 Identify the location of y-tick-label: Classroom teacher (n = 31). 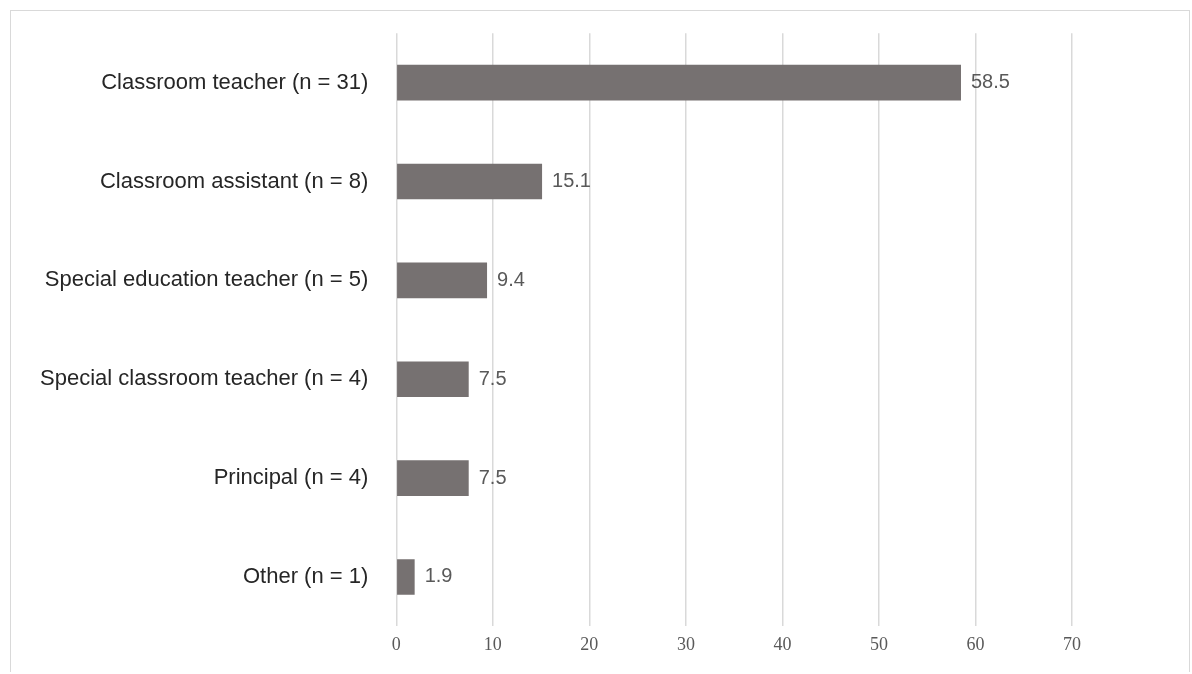
(235, 81).